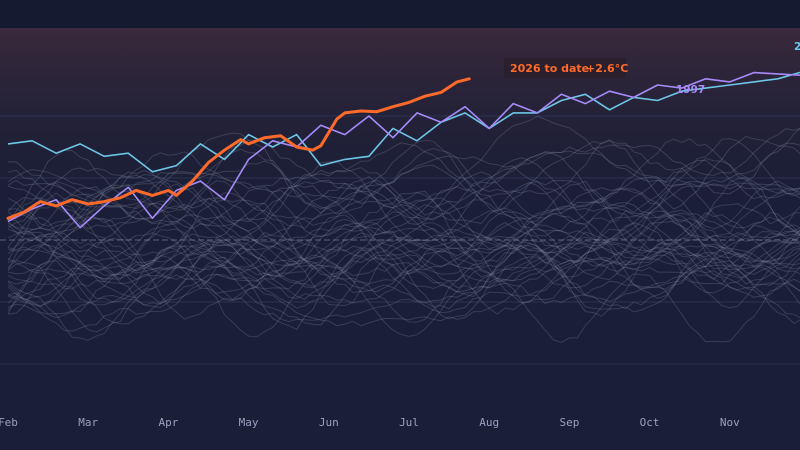  Describe the element at coordinates (690, 90) in the screenshot. I see `series-label-1997: 1997` at that location.